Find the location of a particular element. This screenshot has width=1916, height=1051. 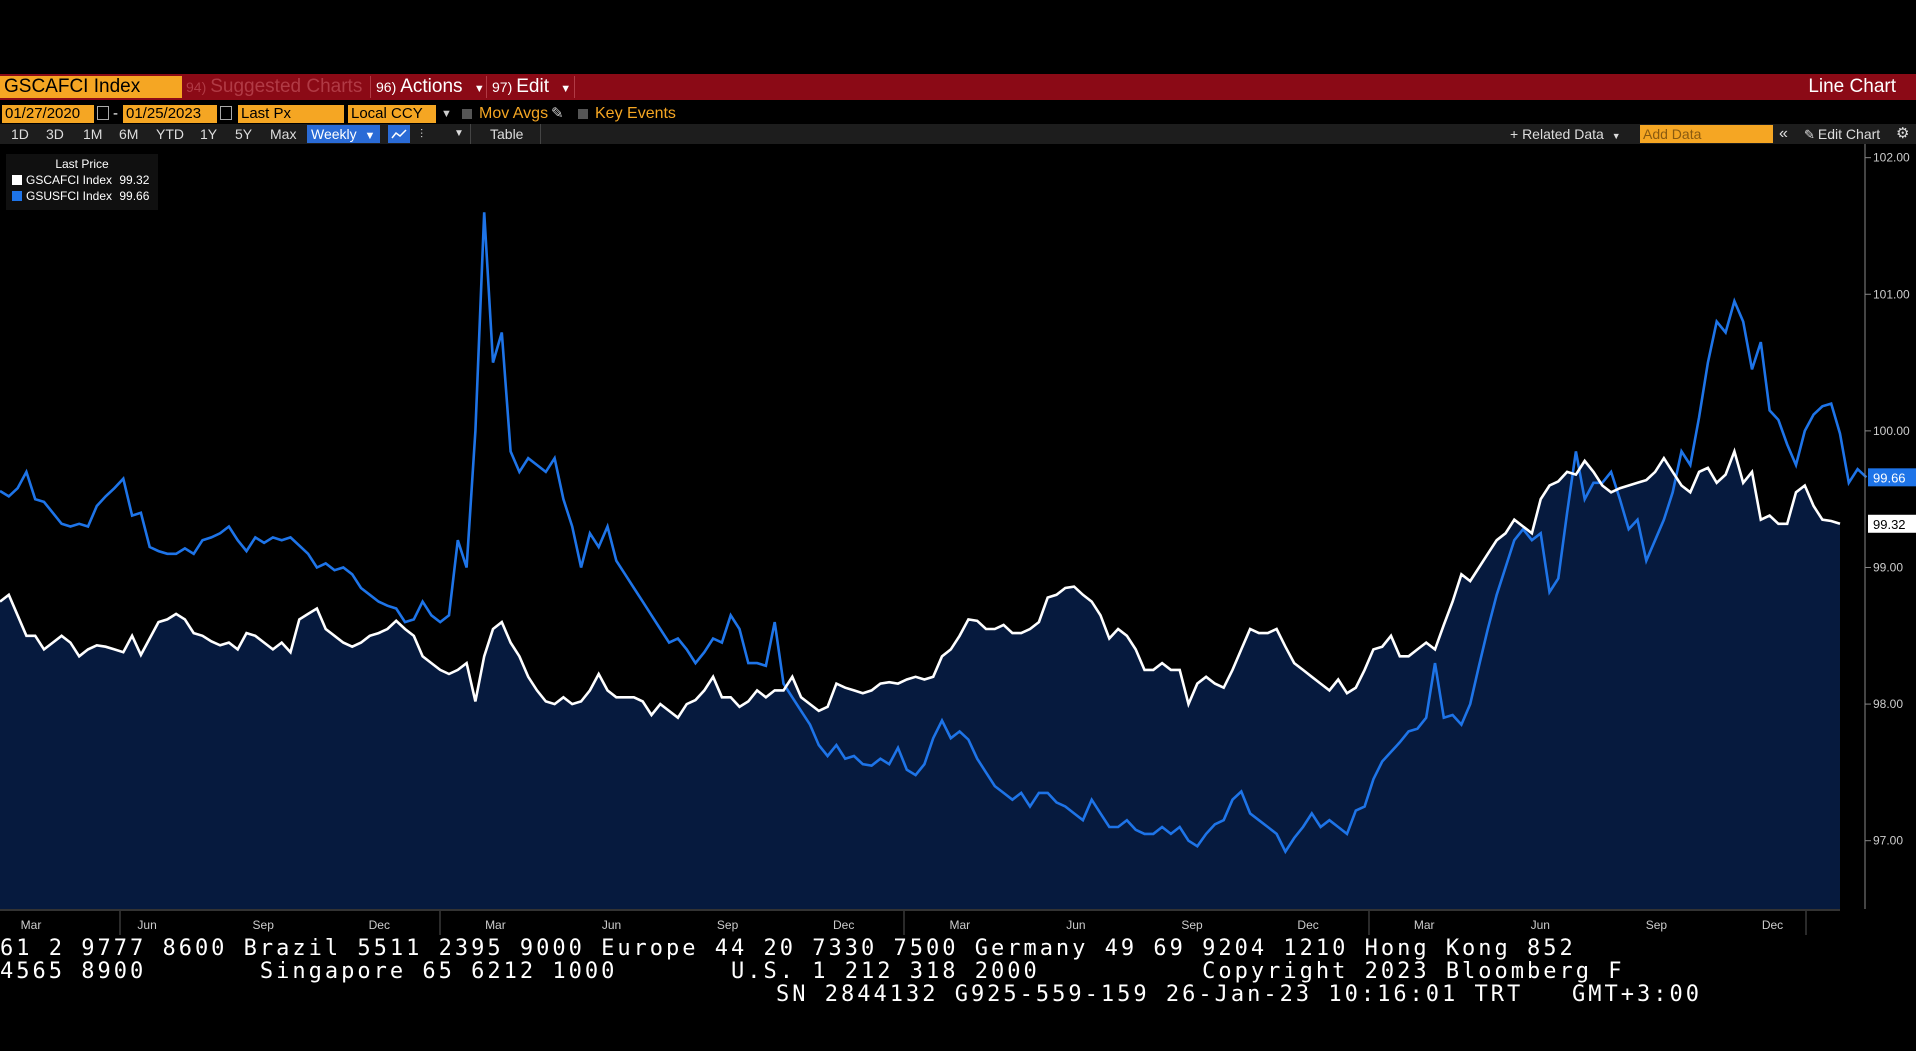

suggested-charts-menu: 94) Suggested Charts is located at coordinates (274, 87).